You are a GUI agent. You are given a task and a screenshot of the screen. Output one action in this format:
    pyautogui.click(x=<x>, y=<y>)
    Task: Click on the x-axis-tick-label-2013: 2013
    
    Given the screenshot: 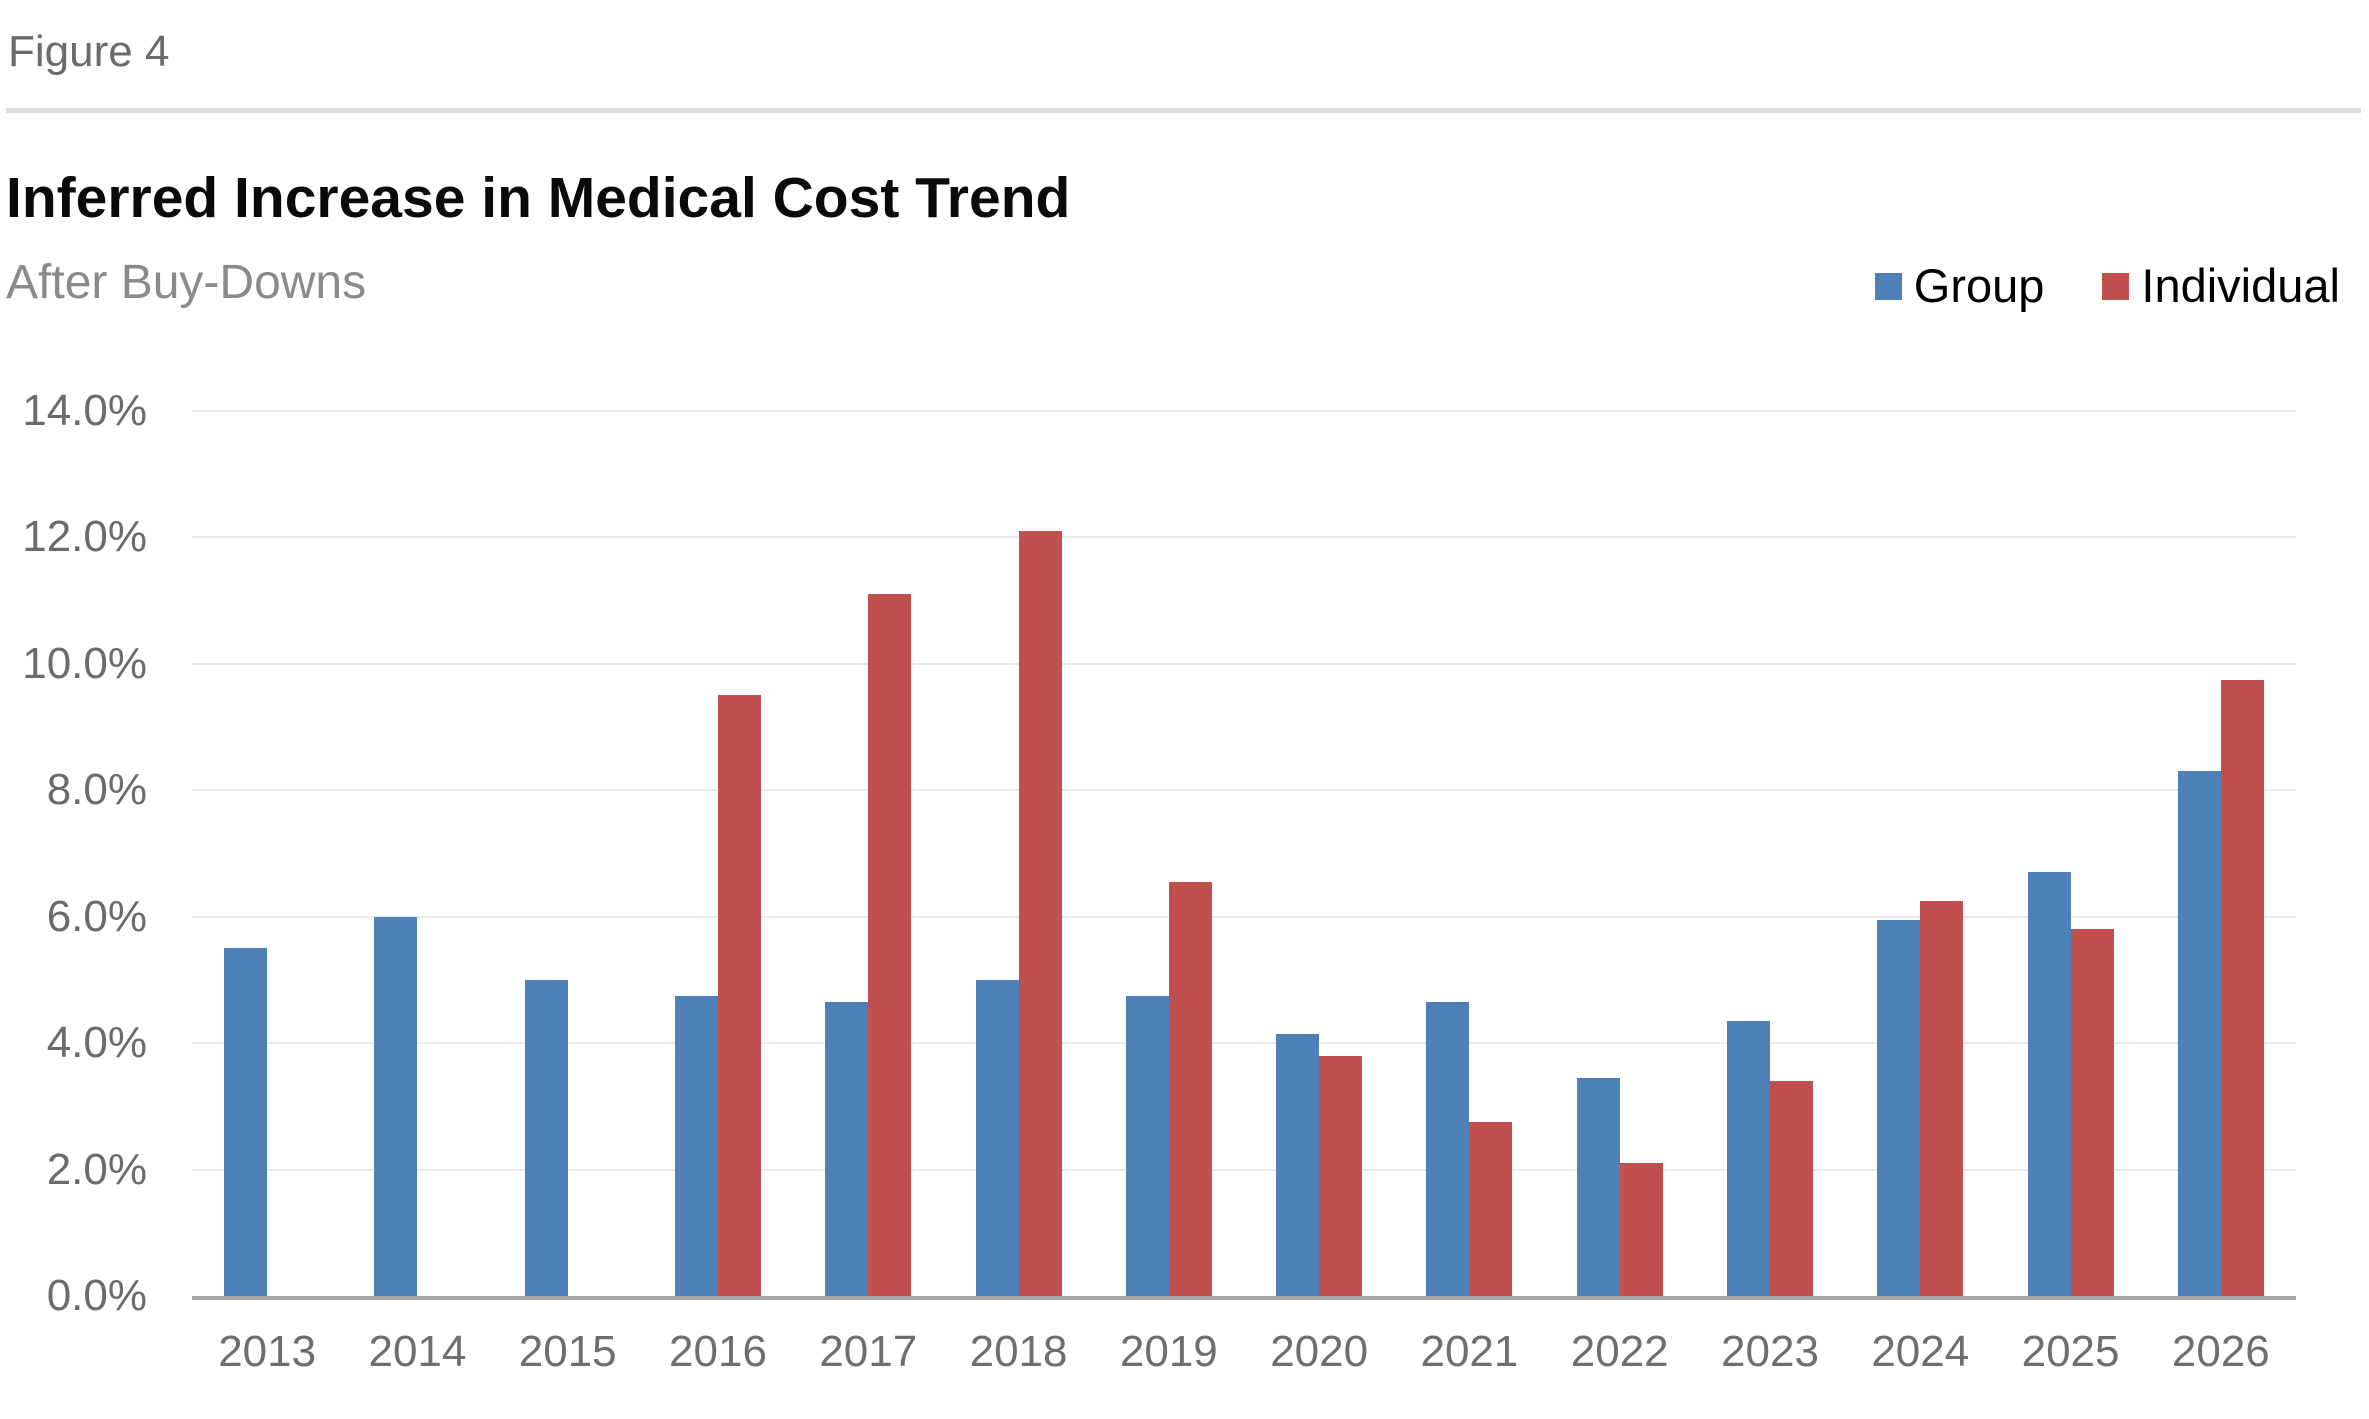 What is the action you would take?
    pyautogui.click(x=267, y=1351)
    